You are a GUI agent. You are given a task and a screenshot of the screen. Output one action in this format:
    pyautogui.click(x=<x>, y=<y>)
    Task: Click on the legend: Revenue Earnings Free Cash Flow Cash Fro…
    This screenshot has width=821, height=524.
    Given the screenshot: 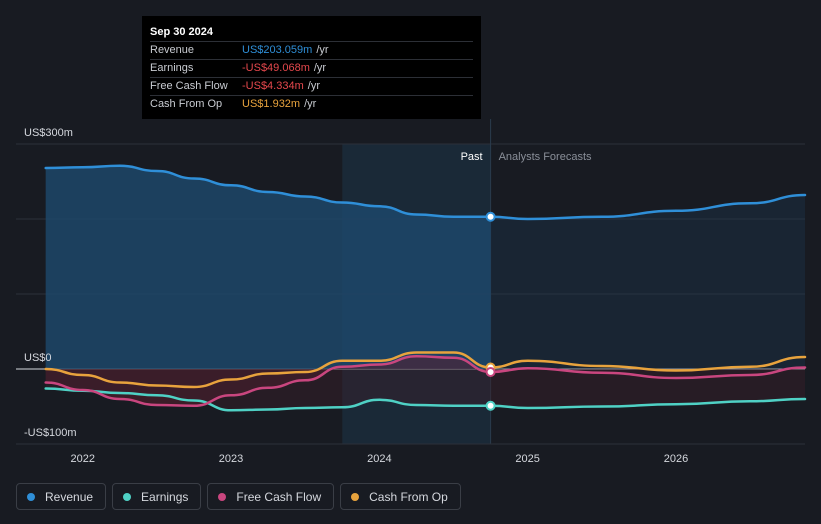 What is the action you would take?
    pyautogui.click(x=238, y=497)
    